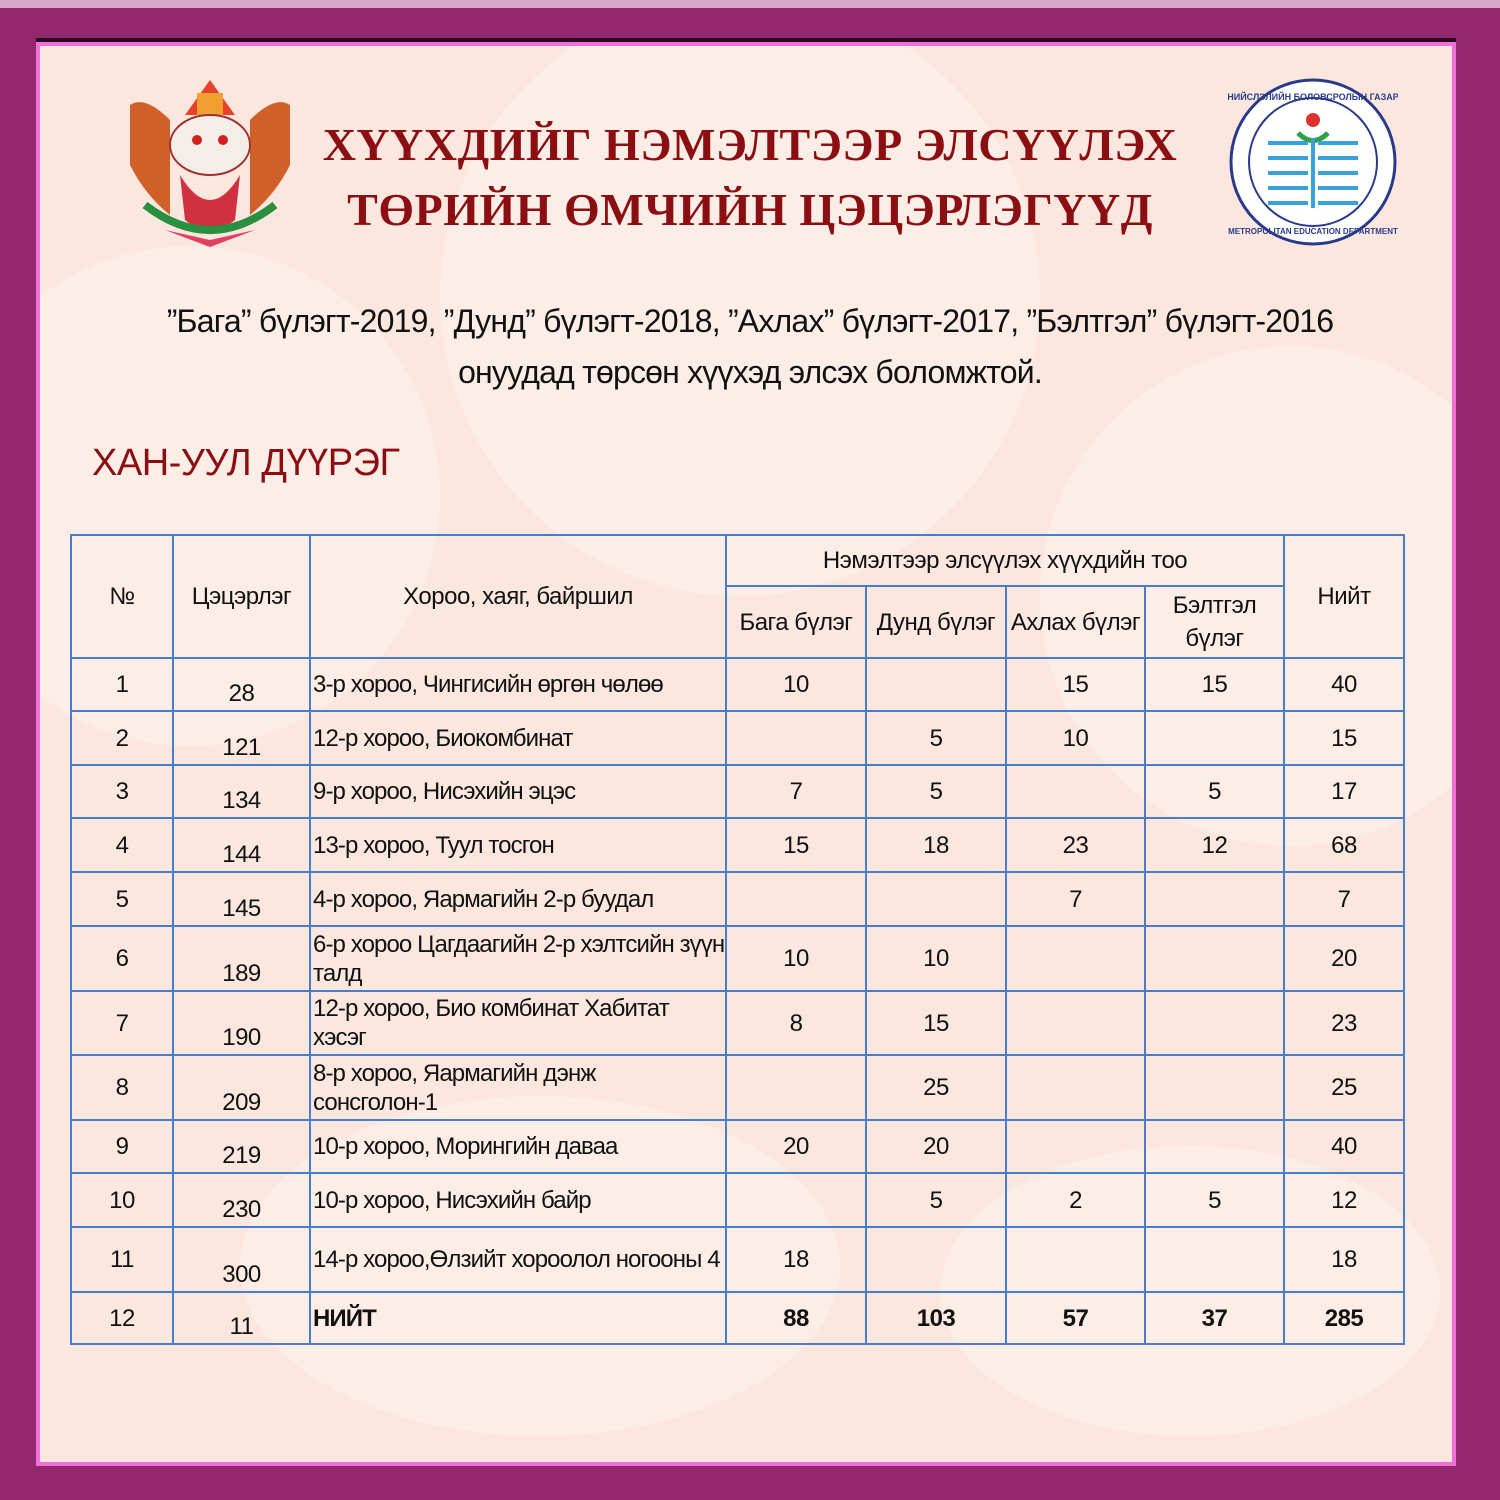 This screenshot has width=1500, height=1500. I want to click on cell-no: 2, so click(122, 738).